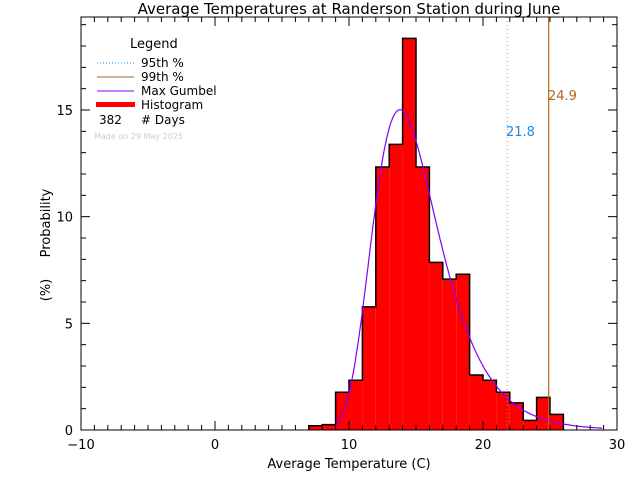 This screenshot has height=480, width=640. Describe the element at coordinates (348, 464) in the screenshot. I see `x-axis-label: Average Temperature (C)` at that location.